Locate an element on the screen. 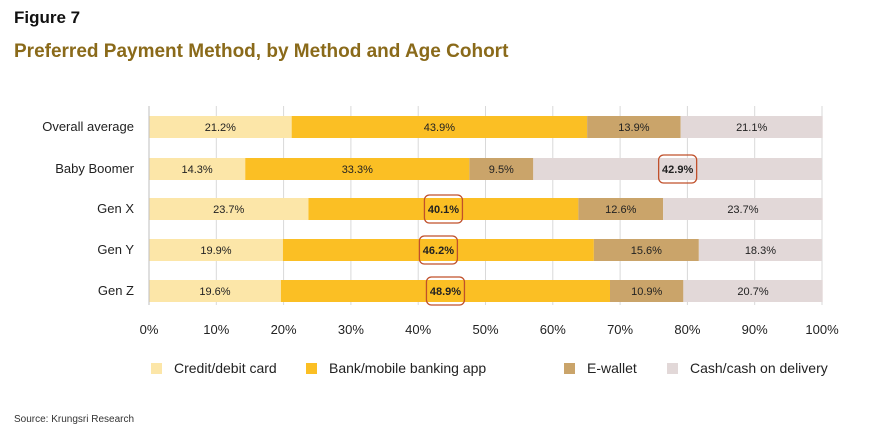  data-label: 10.9% is located at coordinates (646, 292).